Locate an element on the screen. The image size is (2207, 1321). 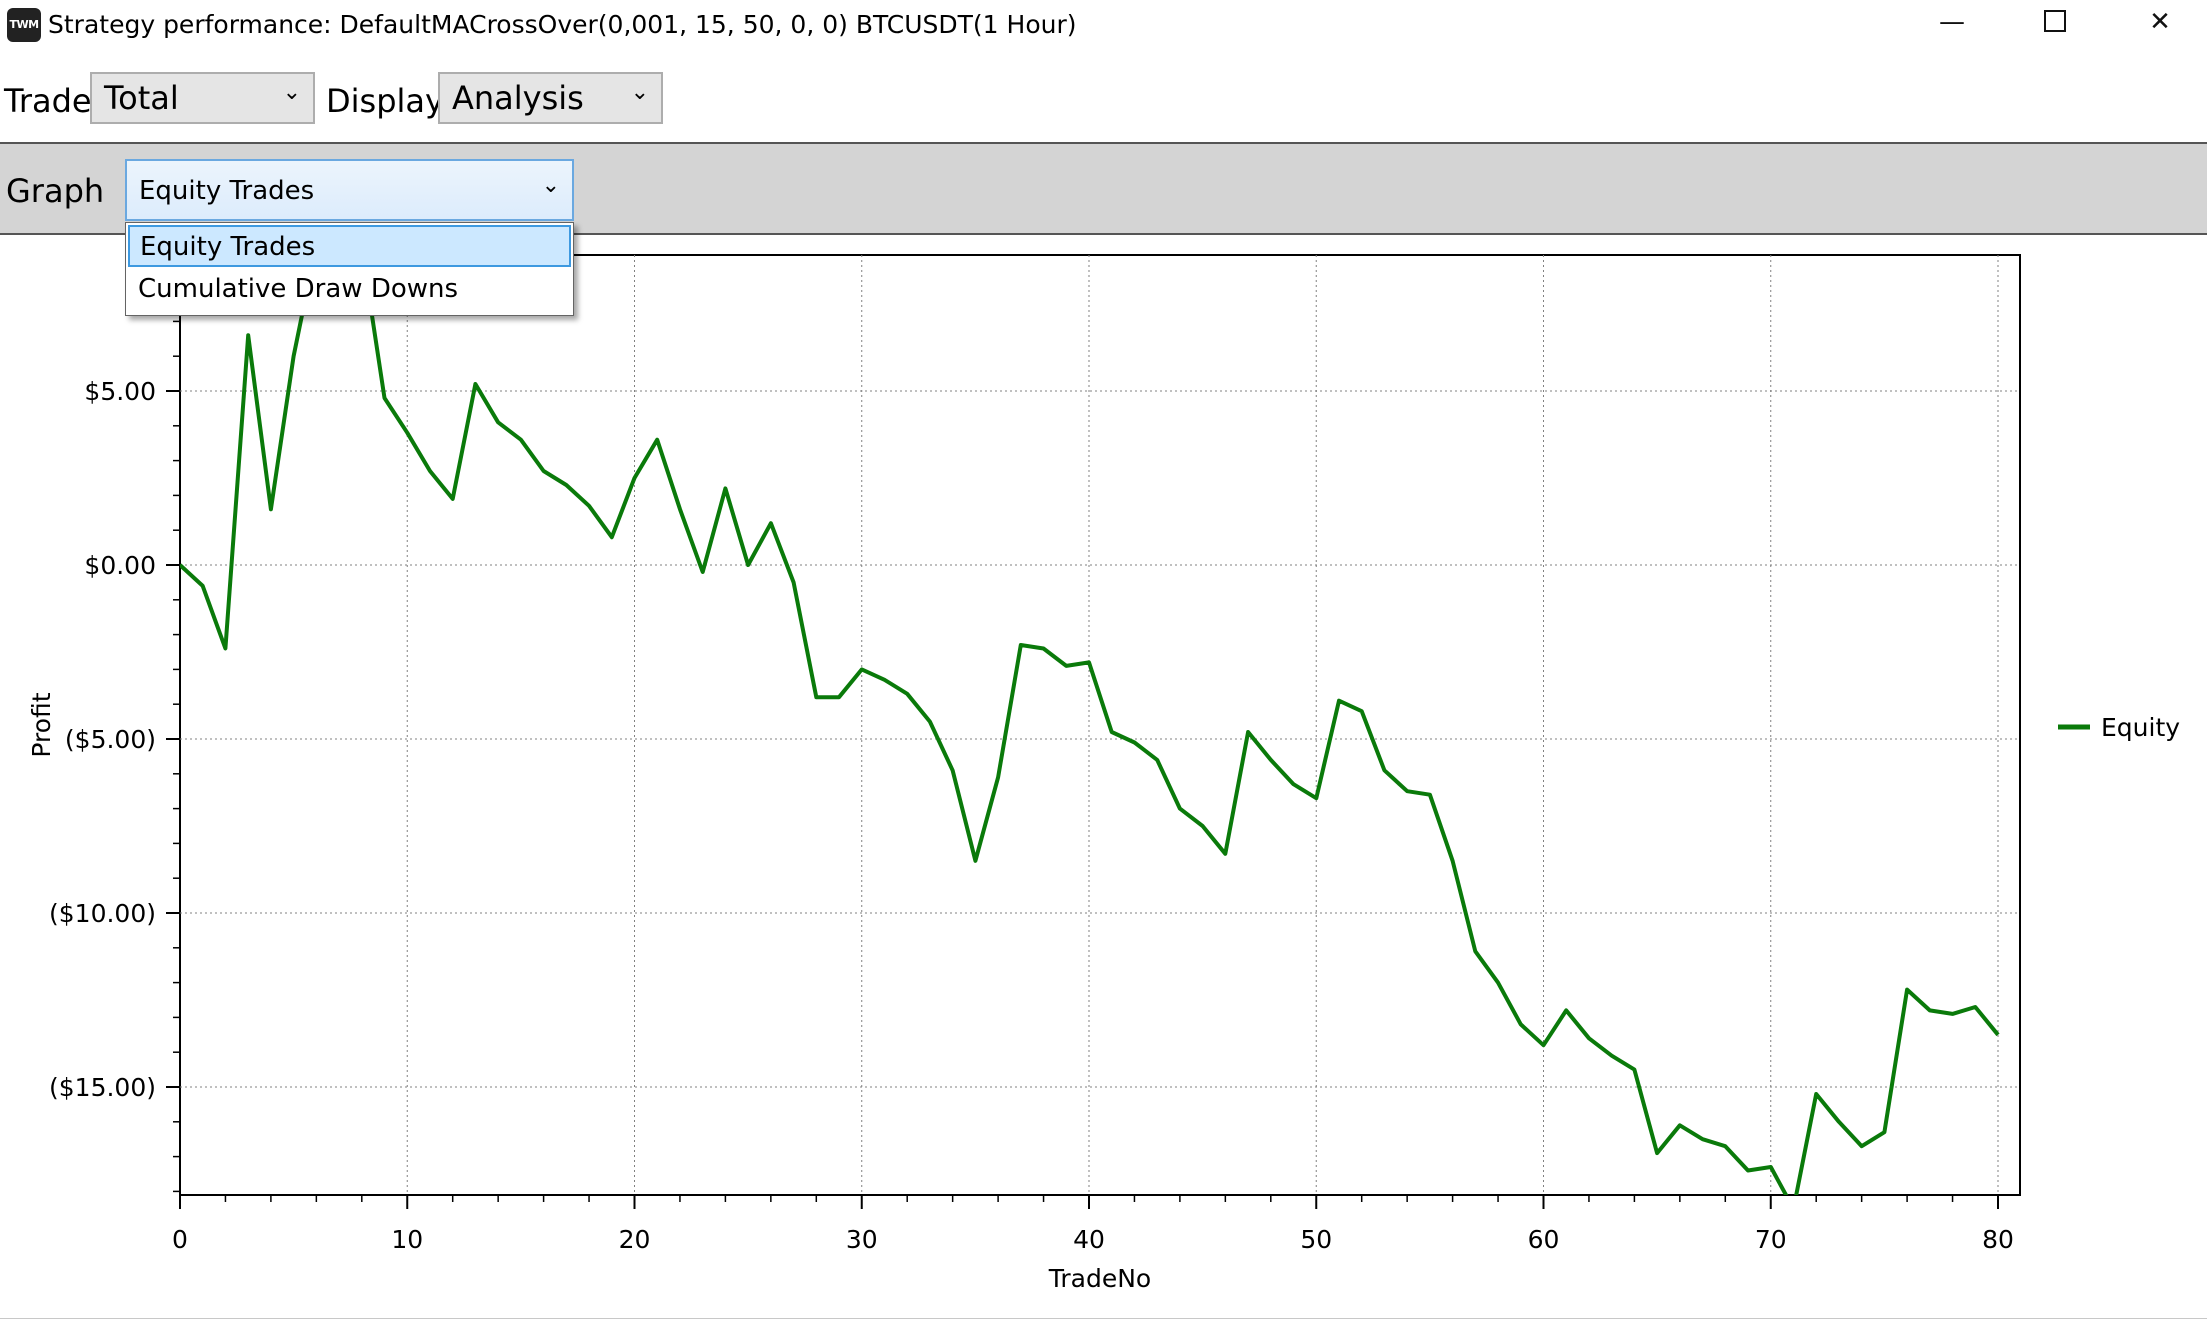
x-tick-label: 80 is located at coordinates (1998, 1239).